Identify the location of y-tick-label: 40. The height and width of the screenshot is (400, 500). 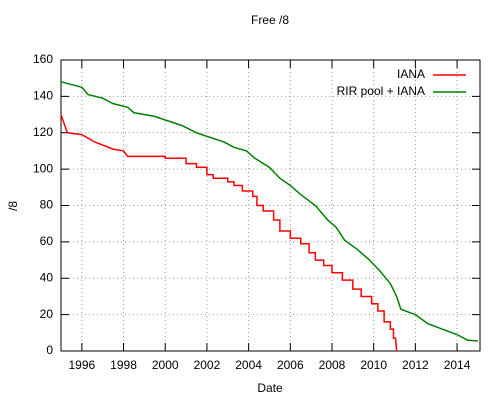
(47, 277).